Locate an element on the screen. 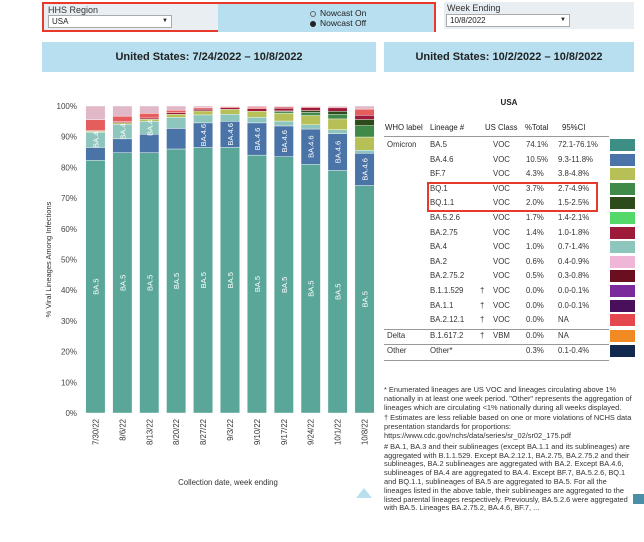  y-tick-label: 30% is located at coordinates (69, 321).